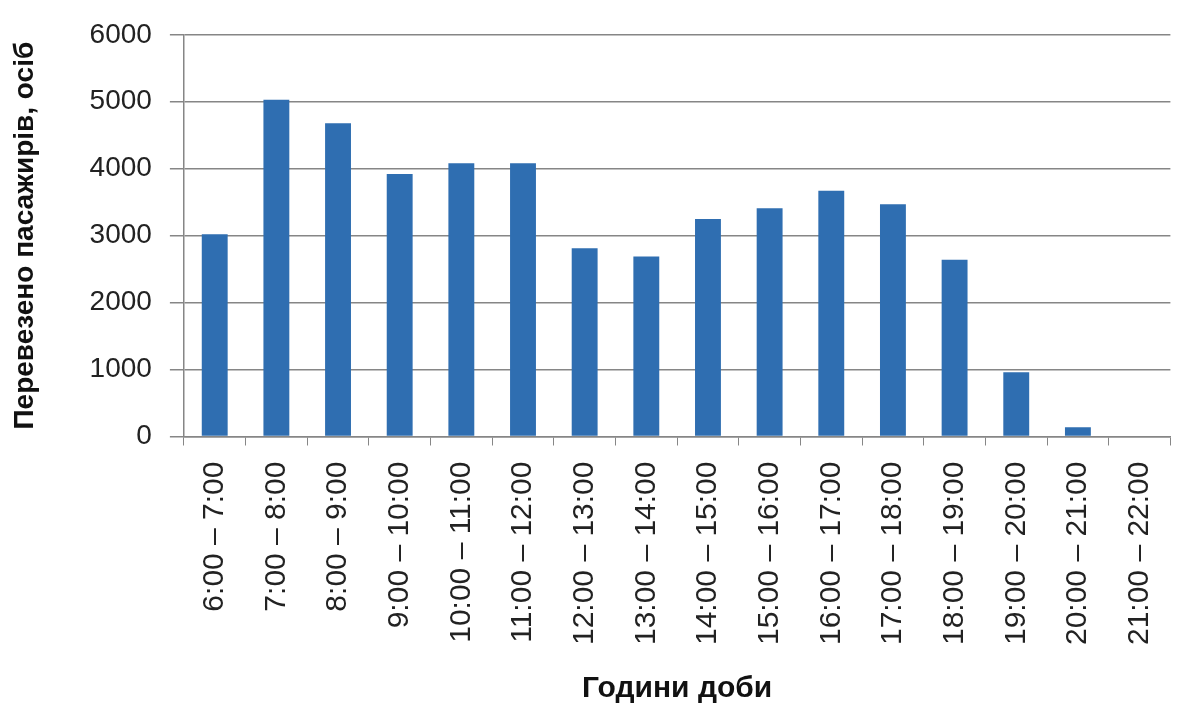 The height and width of the screenshot is (709, 1192). What do you see at coordinates (212, 536) in the screenshot?
I see `x-tick-label: 6:00 – 7:00` at bounding box center [212, 536].